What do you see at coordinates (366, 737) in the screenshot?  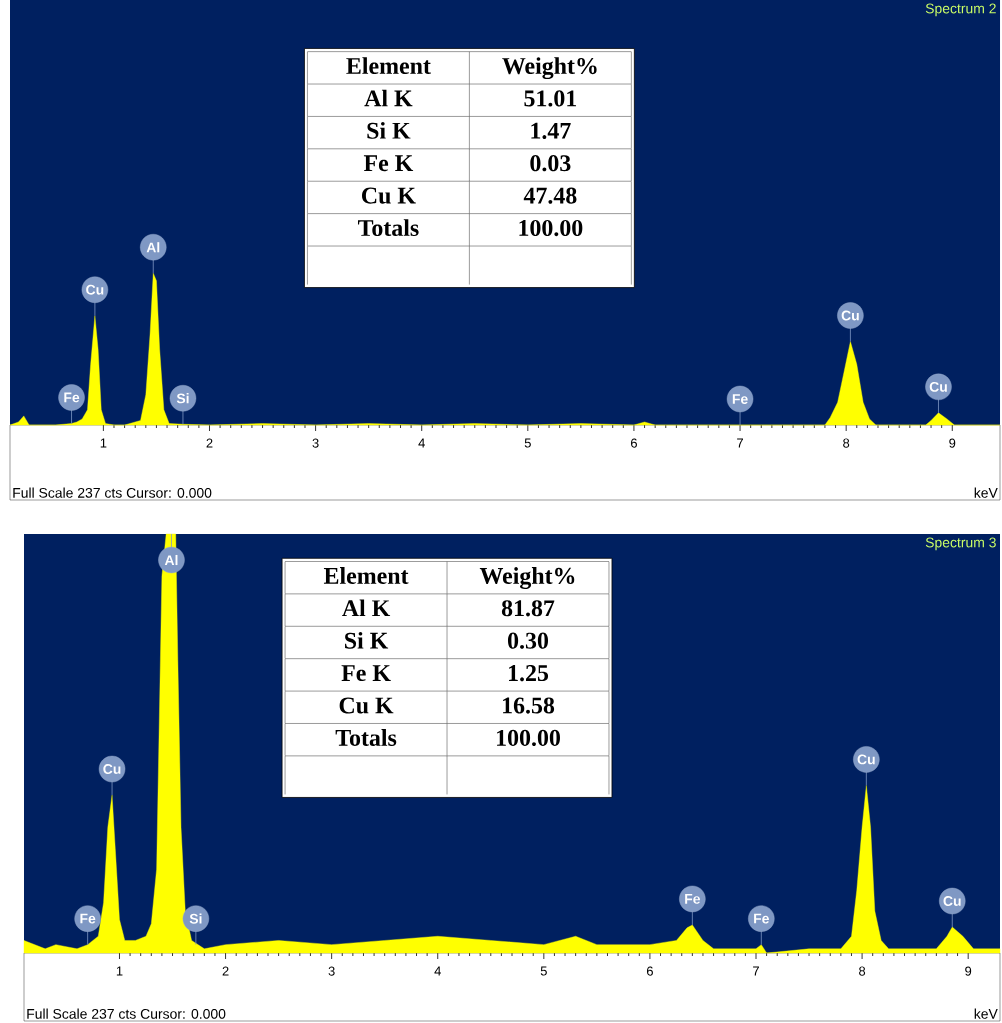 I see `annotation: Totals` at bounding box center [366, 737].